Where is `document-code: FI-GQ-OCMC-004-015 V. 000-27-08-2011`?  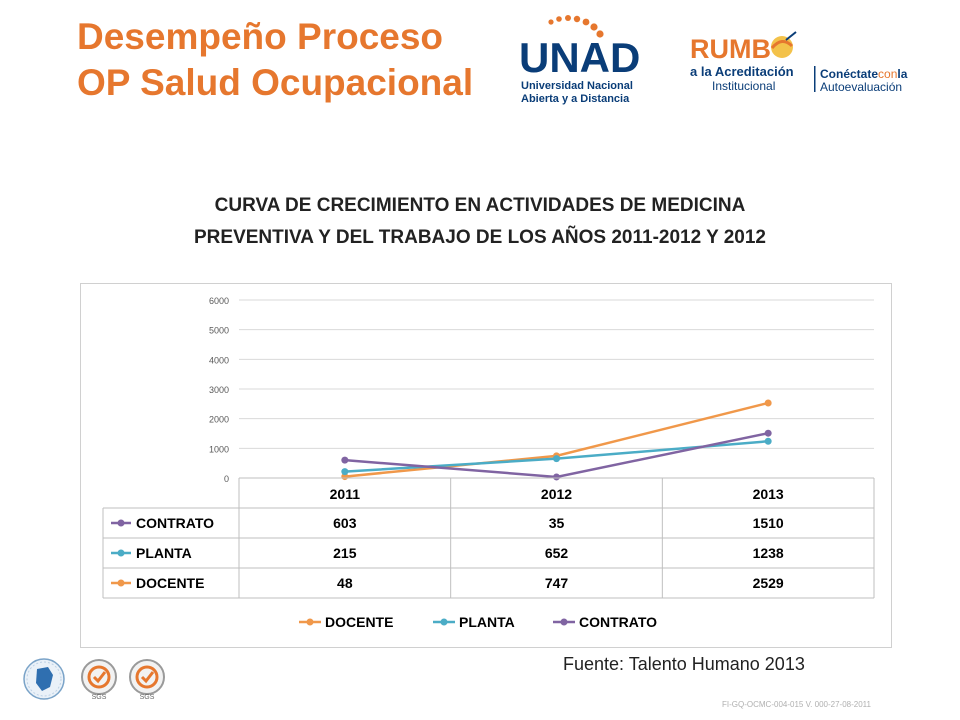 document-code: FI-GQ-OCMC-004-015 V. 000-27-08-2011 is located at coordinates (796, 704).